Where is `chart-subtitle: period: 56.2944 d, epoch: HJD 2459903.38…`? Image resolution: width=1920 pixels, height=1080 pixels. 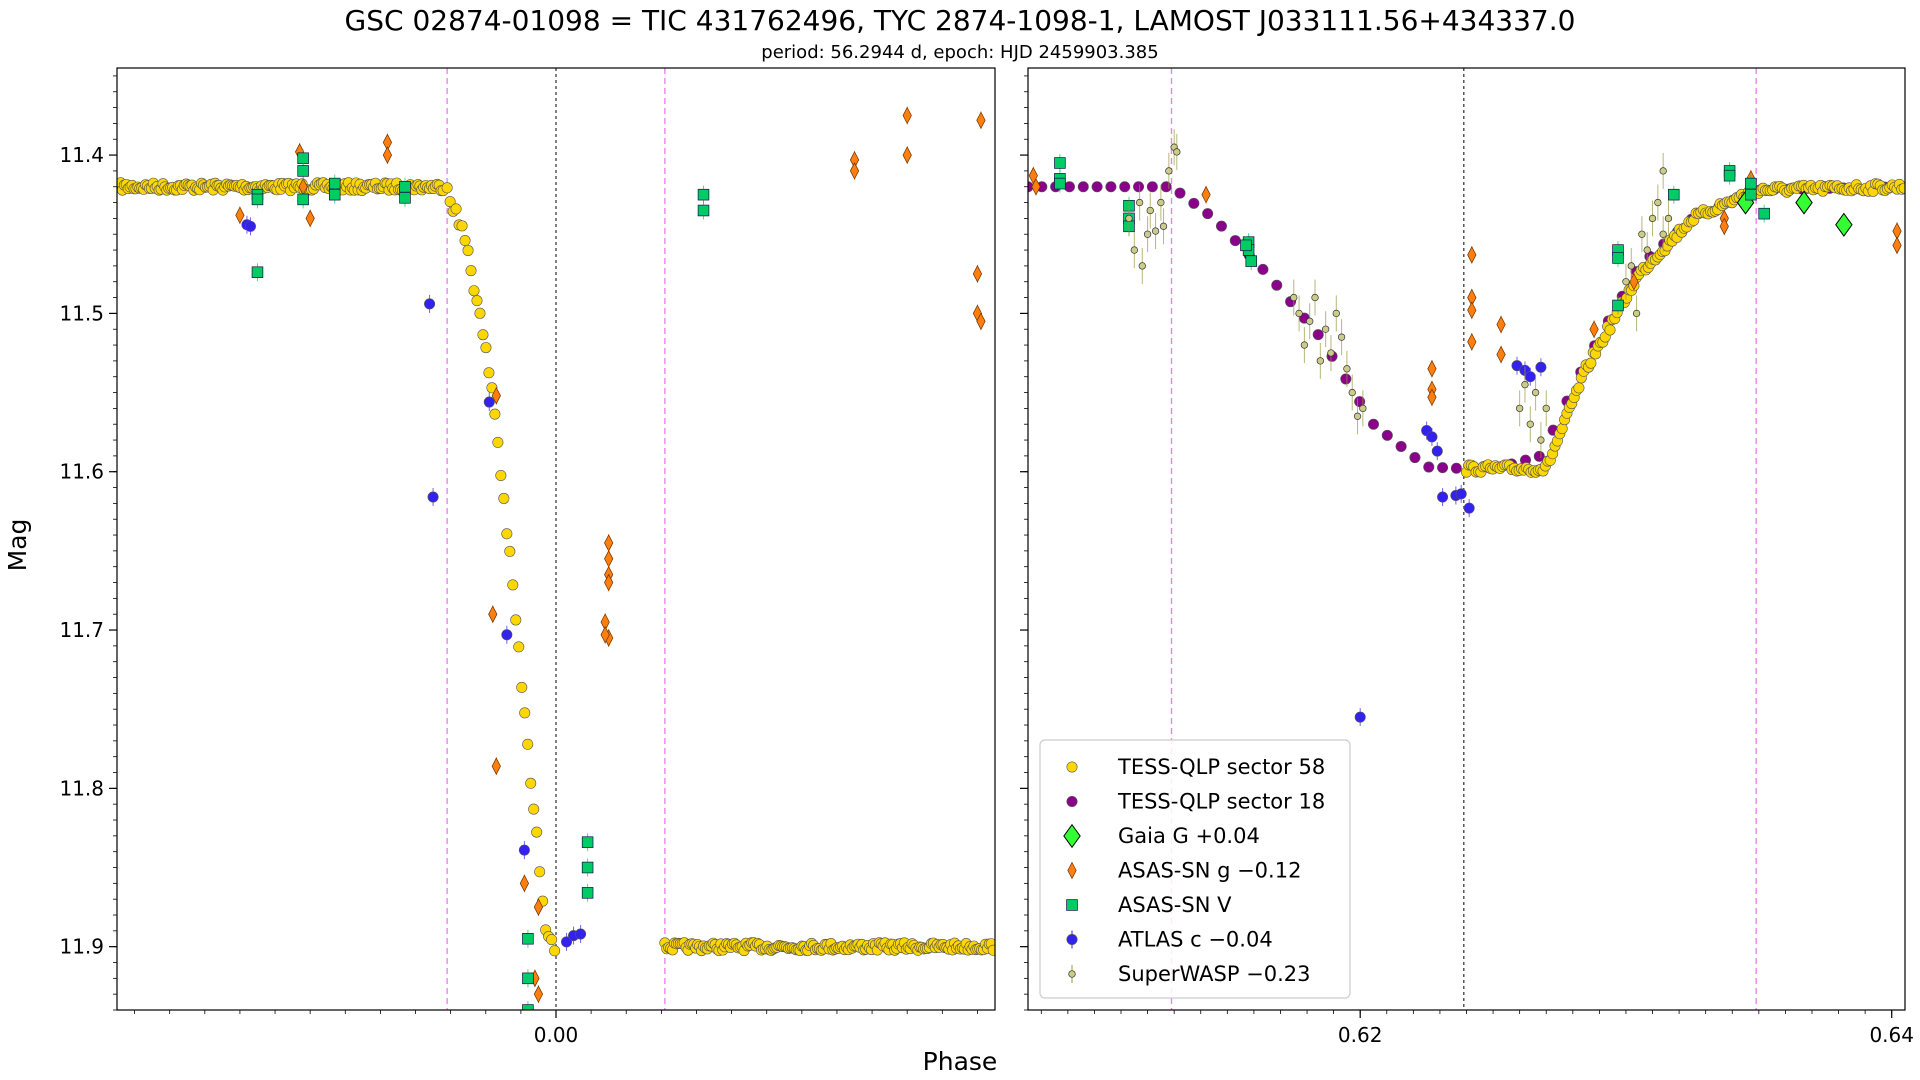 chart-subtitle: period: 56.2944 d, epoch: HJD 2459903.38… is located at coordinates (959, 52).